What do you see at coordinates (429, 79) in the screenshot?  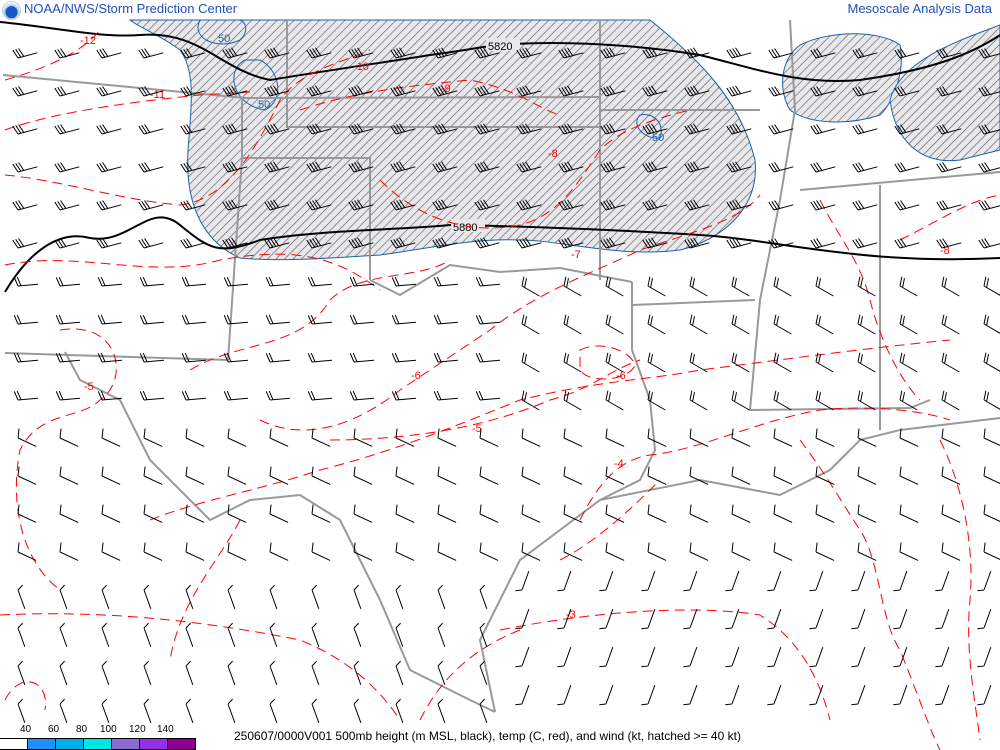 I see `isotach-contours` at bounding box center [429, 79].